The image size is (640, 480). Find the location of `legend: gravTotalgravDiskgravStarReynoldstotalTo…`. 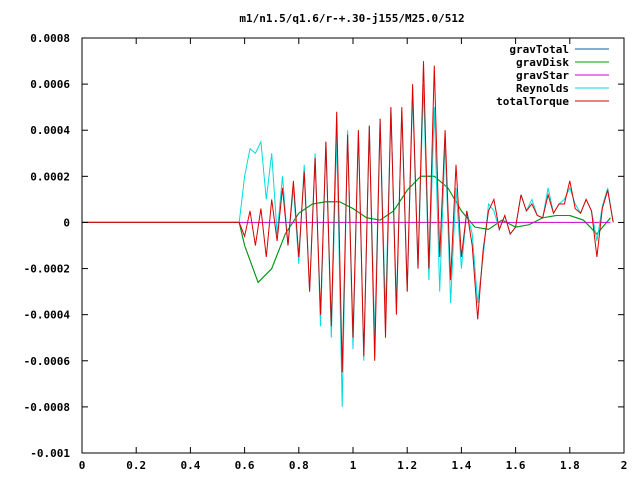

legend: gravTotalgravDiskgravStarReynoldstotalTo… is located at coordinates (552, 75).